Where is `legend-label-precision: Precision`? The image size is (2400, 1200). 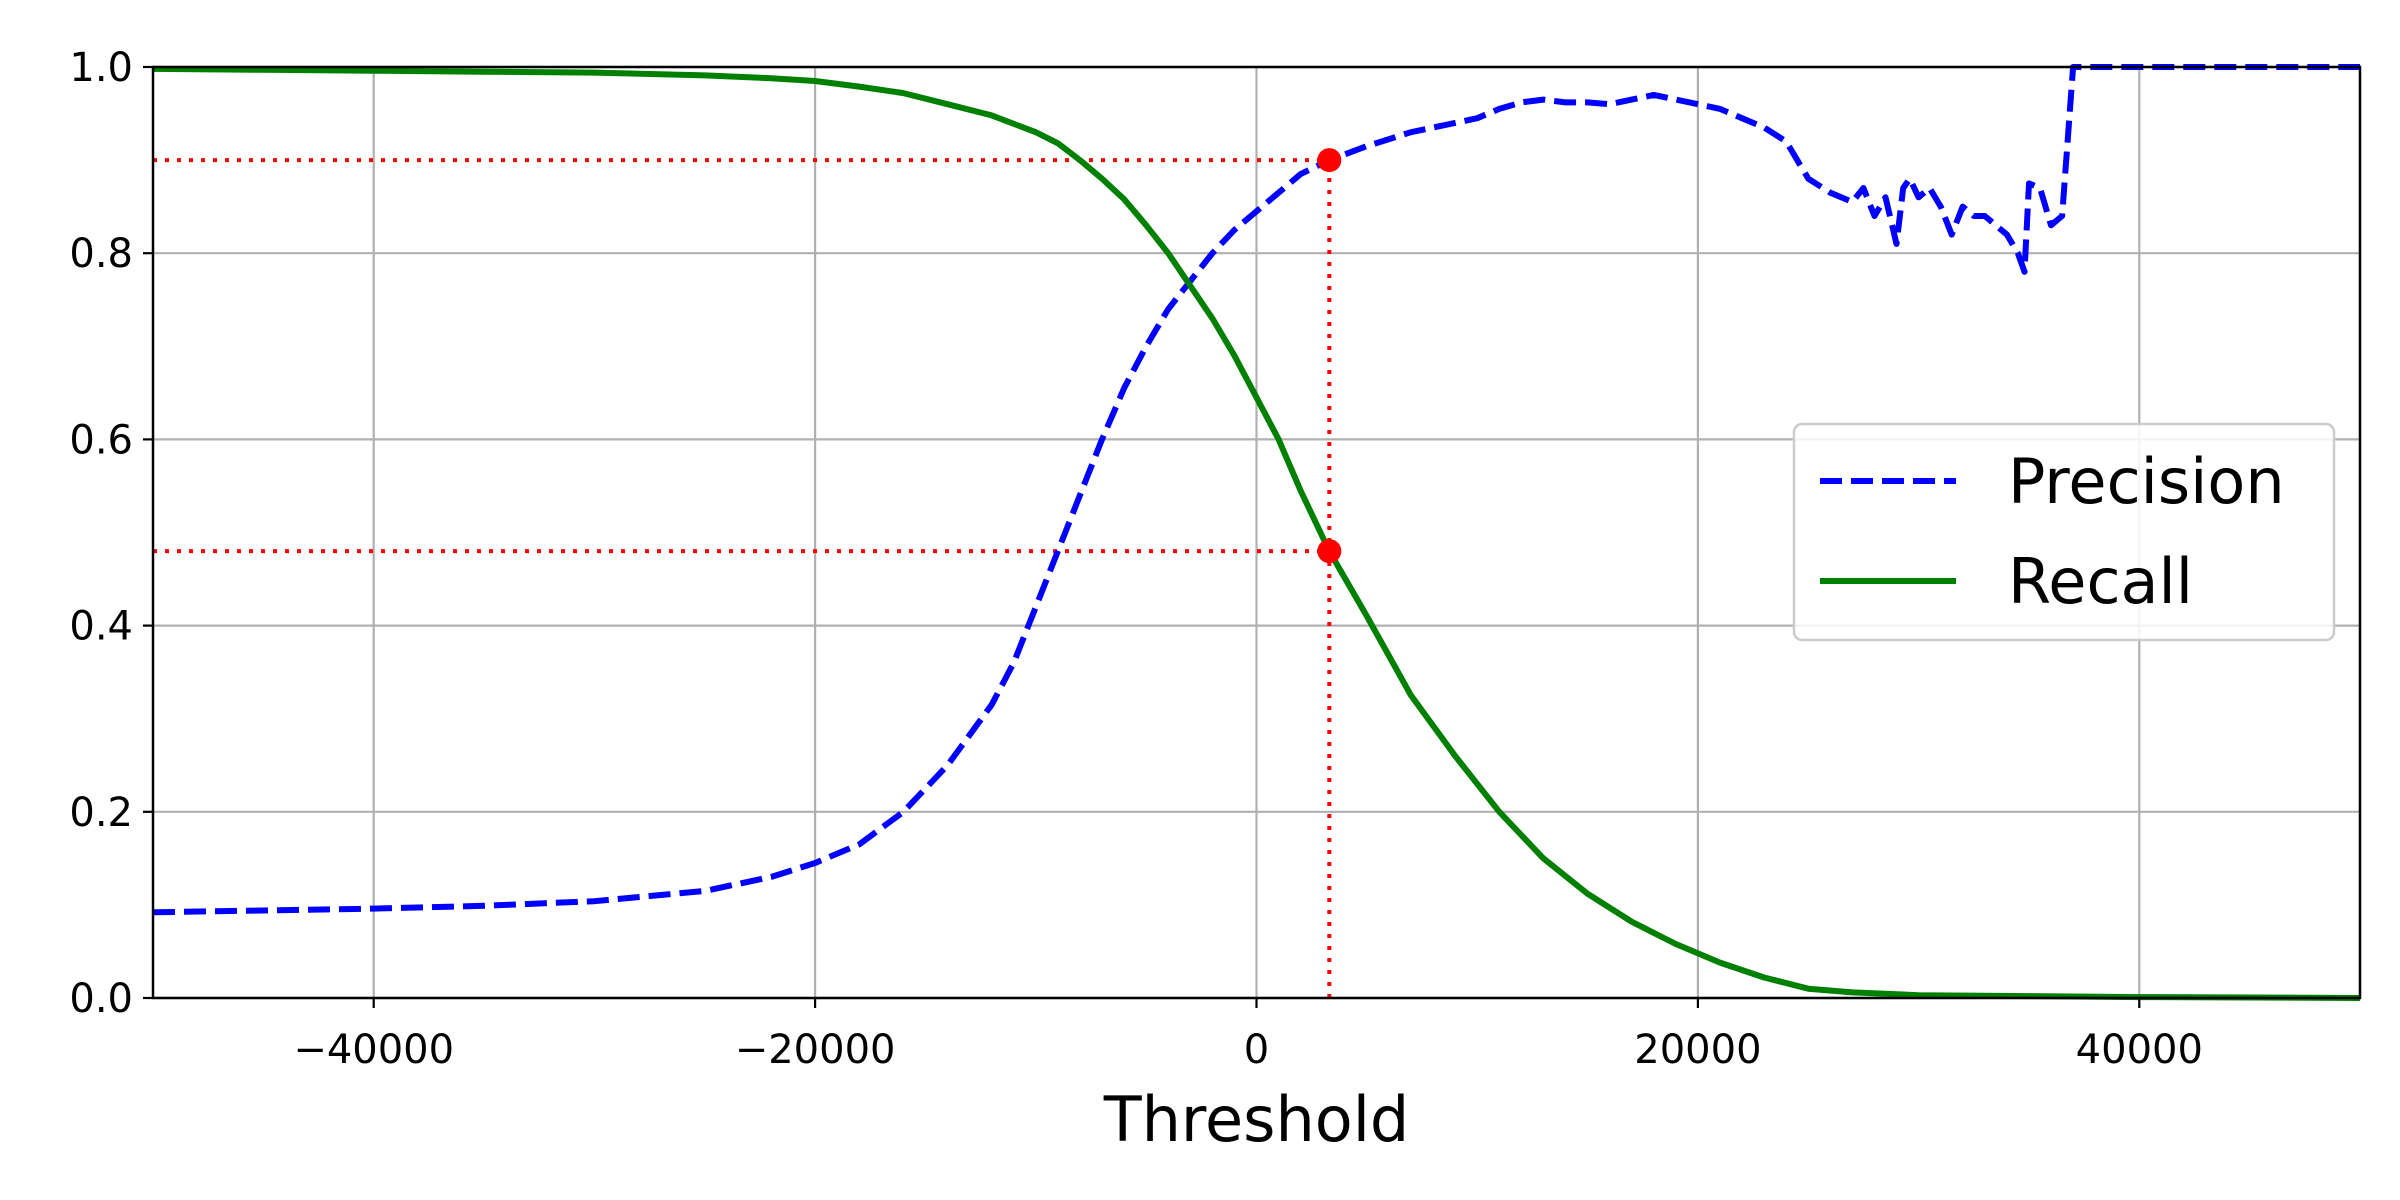 legend-label-precision: Precision is located at coordinates (2146, 481).